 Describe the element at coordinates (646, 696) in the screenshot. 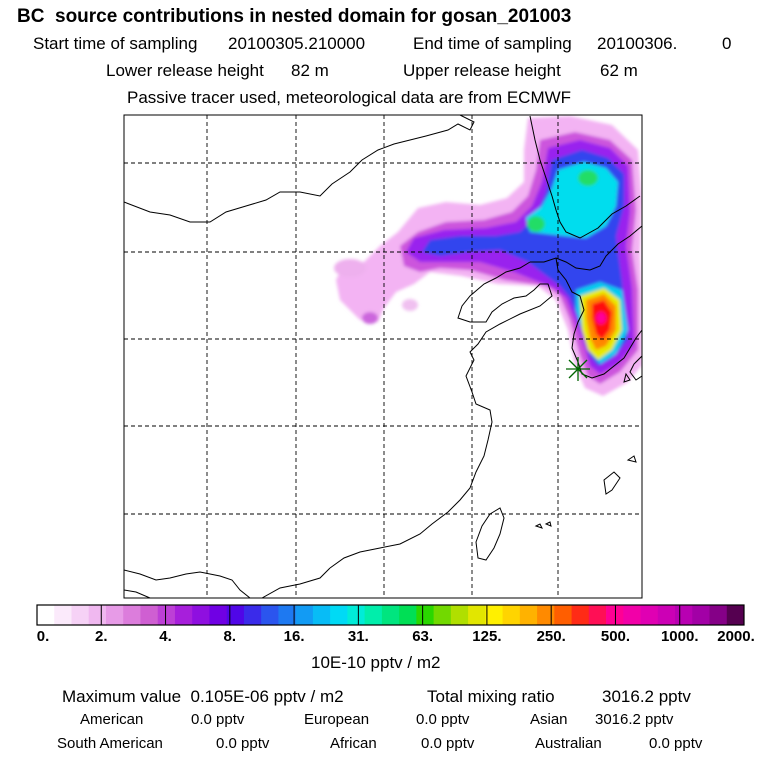

I see `total-mixing-value: 3016.2 pptv` at that location.